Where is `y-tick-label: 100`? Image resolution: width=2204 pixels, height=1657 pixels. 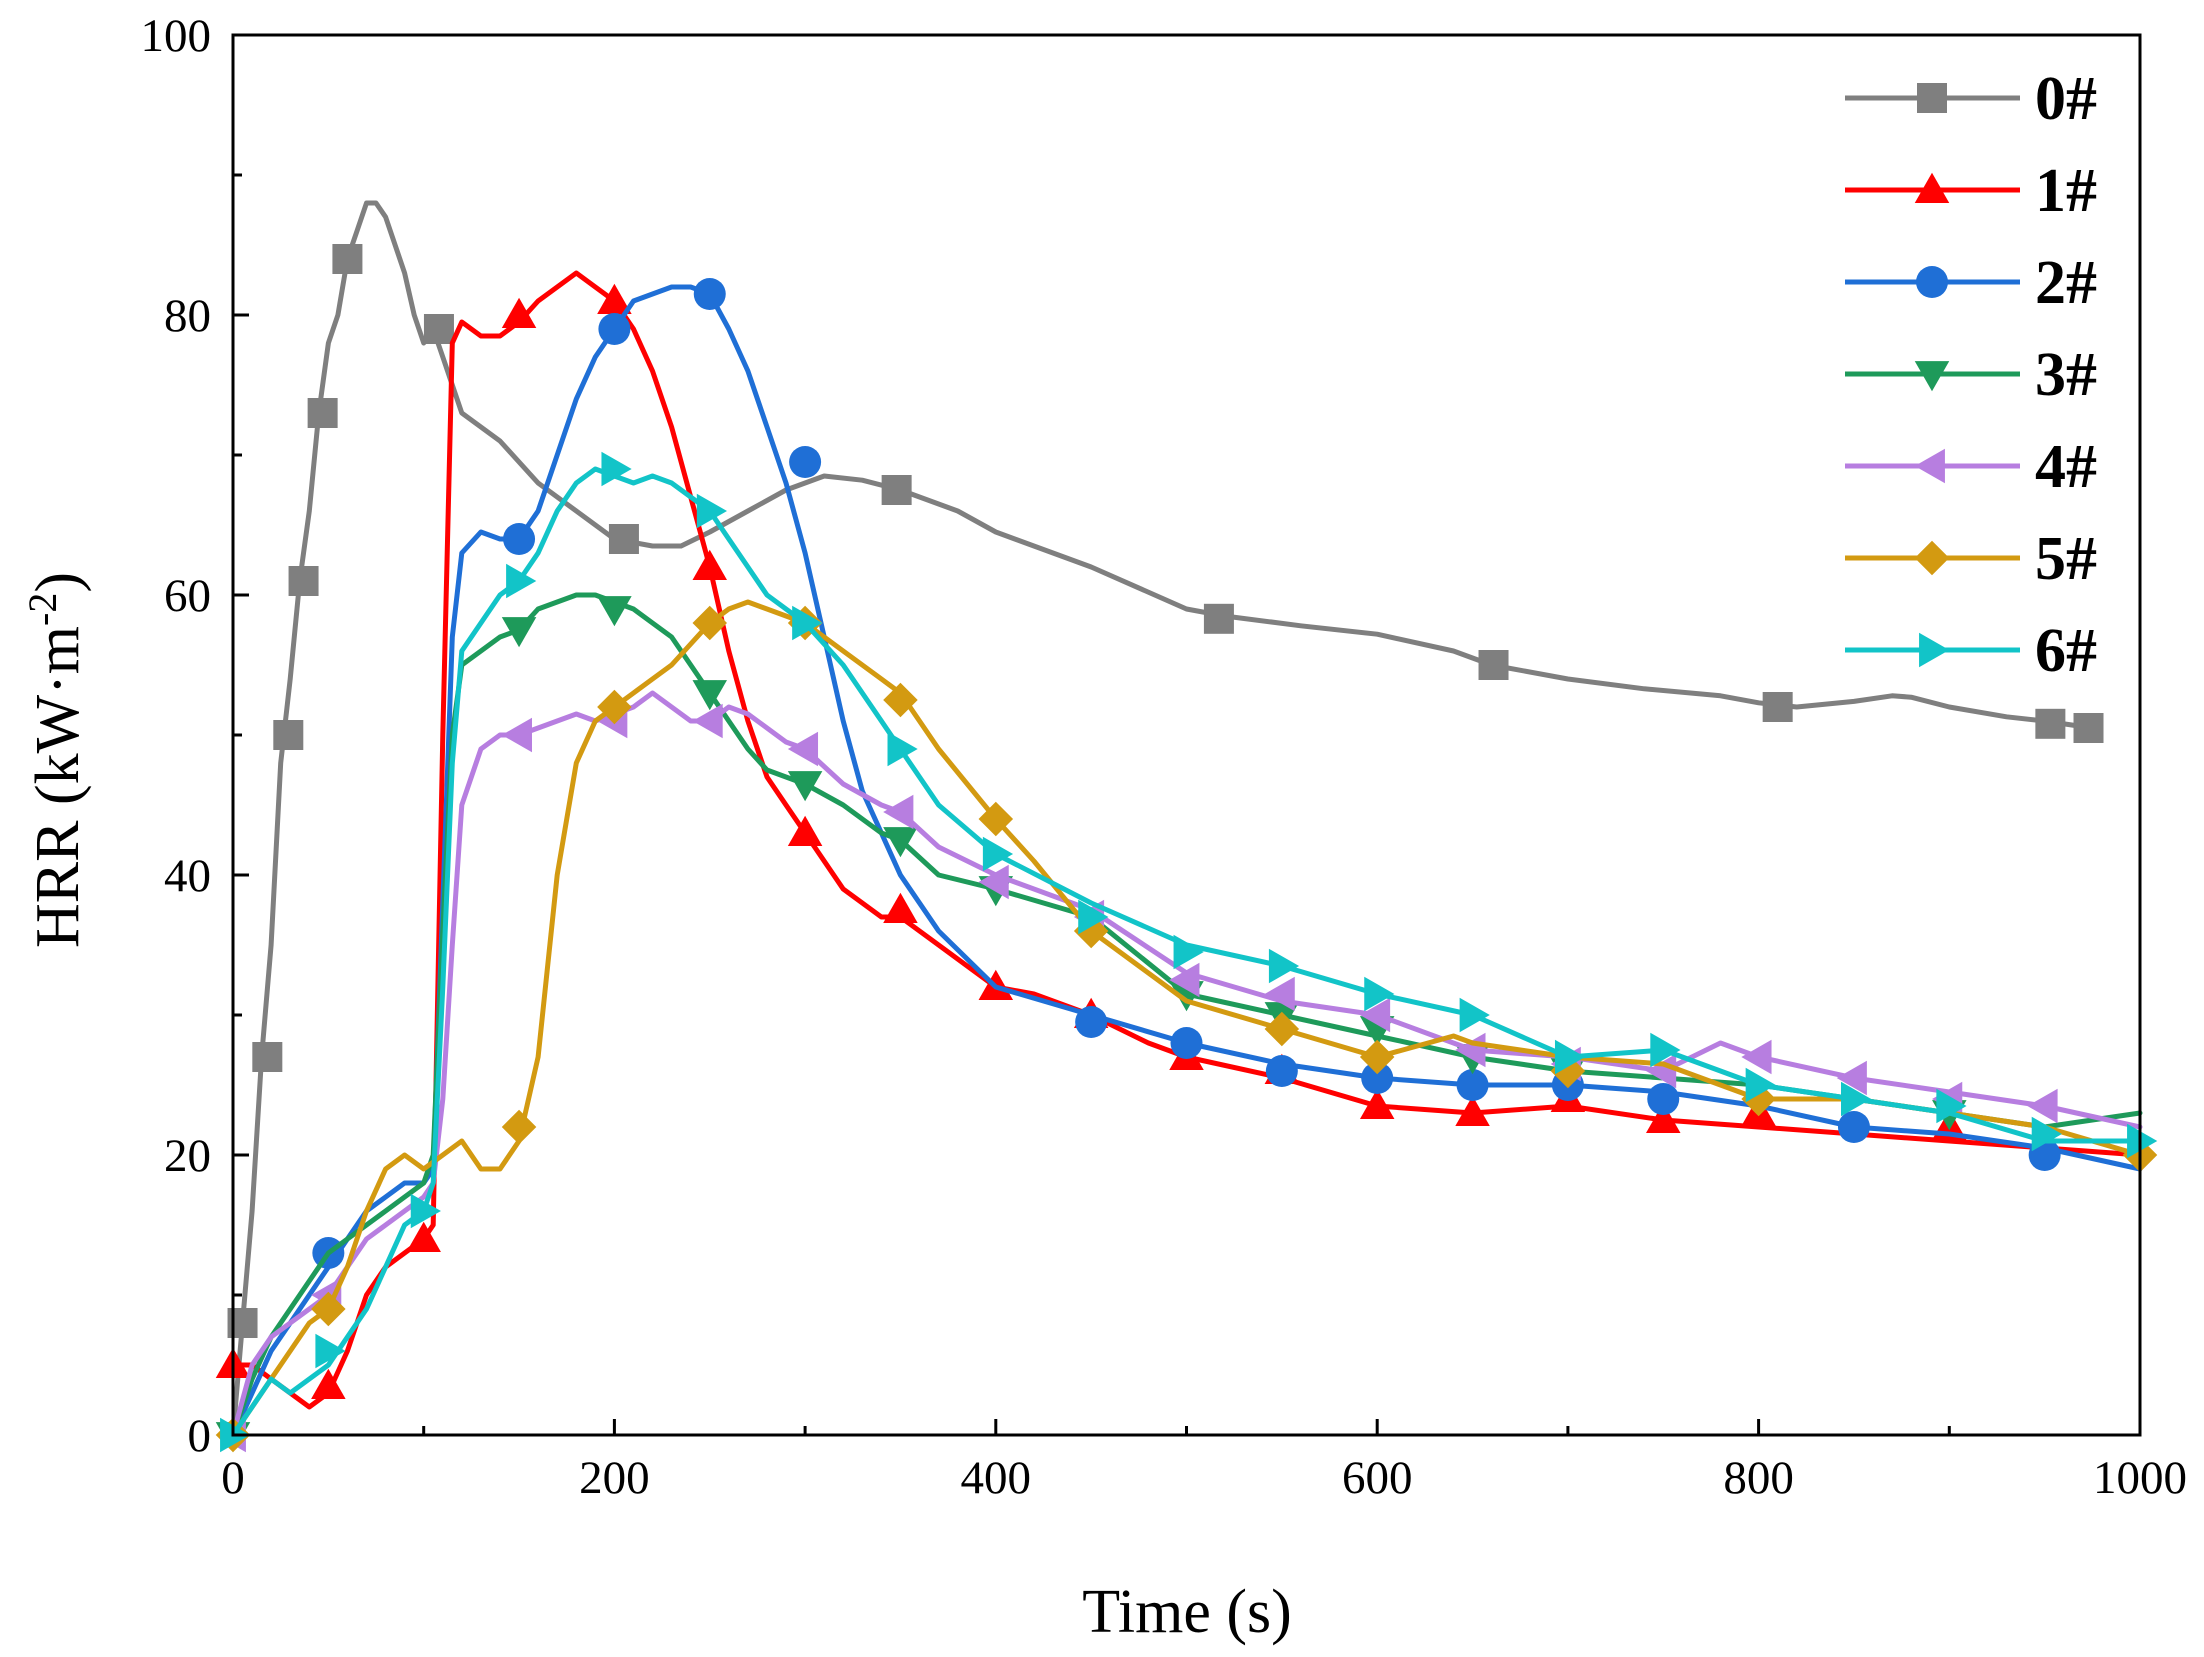
y-tick-label: 100 is located at coordinates (176, 36).